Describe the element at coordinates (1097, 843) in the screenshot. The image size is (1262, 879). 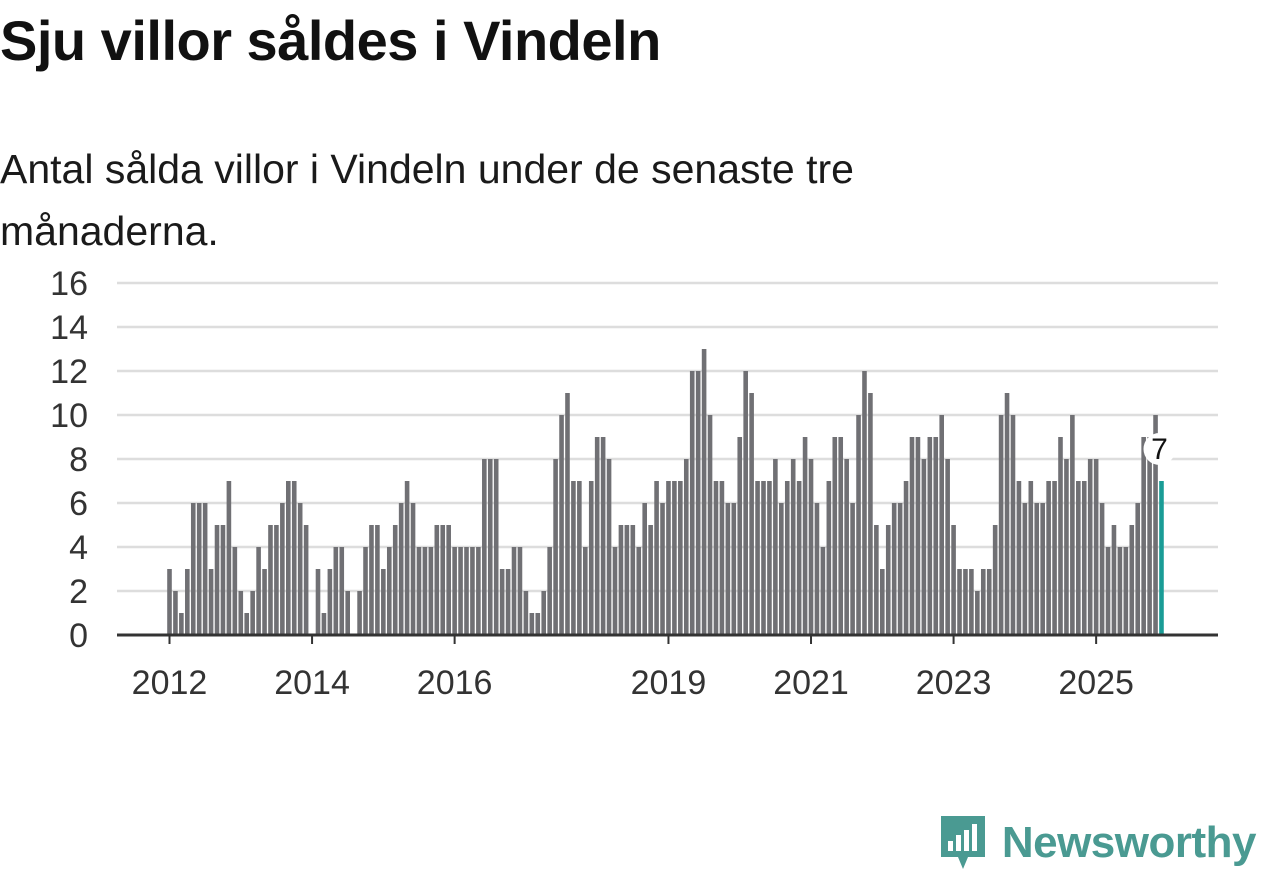
I see `brand-logo: Newsworthy` at that location.